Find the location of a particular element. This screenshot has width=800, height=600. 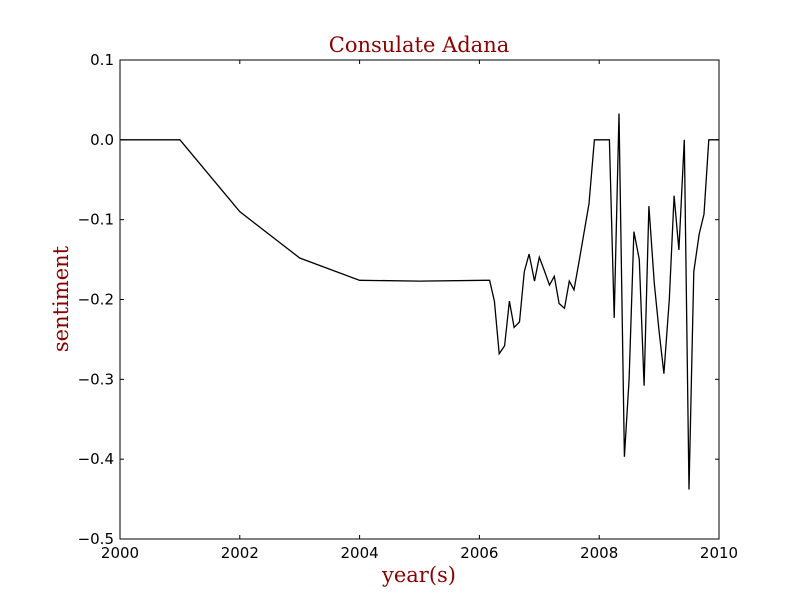

x-tick-label: 2004 is located at coordinates (360, 553).